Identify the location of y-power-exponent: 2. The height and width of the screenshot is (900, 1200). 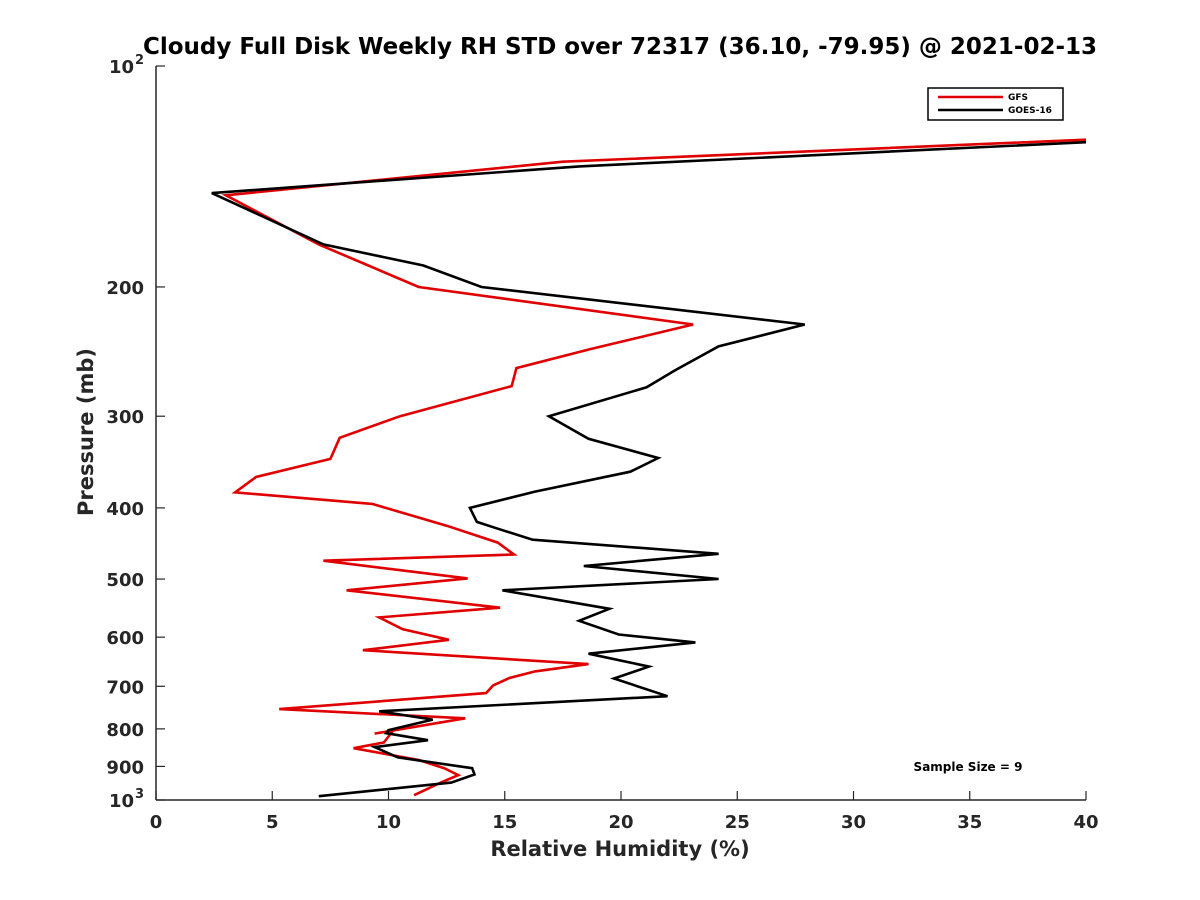
(139, 60).